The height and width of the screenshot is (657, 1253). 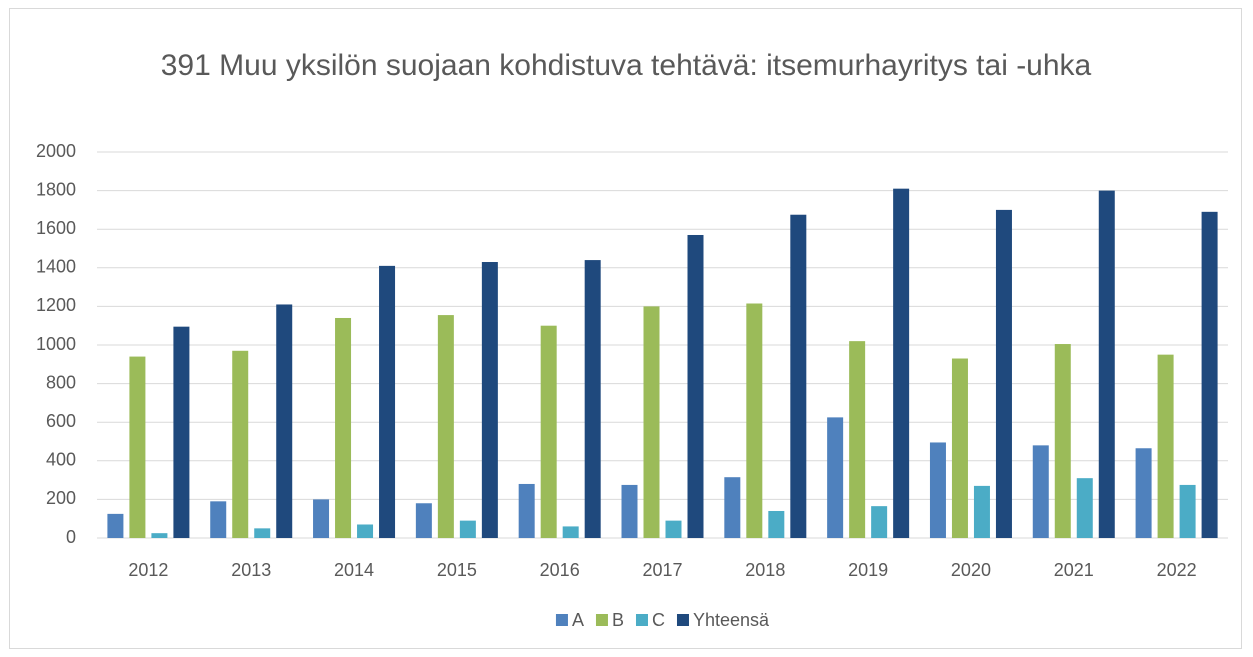 I want to click on x-tick-label: 2015, so click(x=457, y=570).